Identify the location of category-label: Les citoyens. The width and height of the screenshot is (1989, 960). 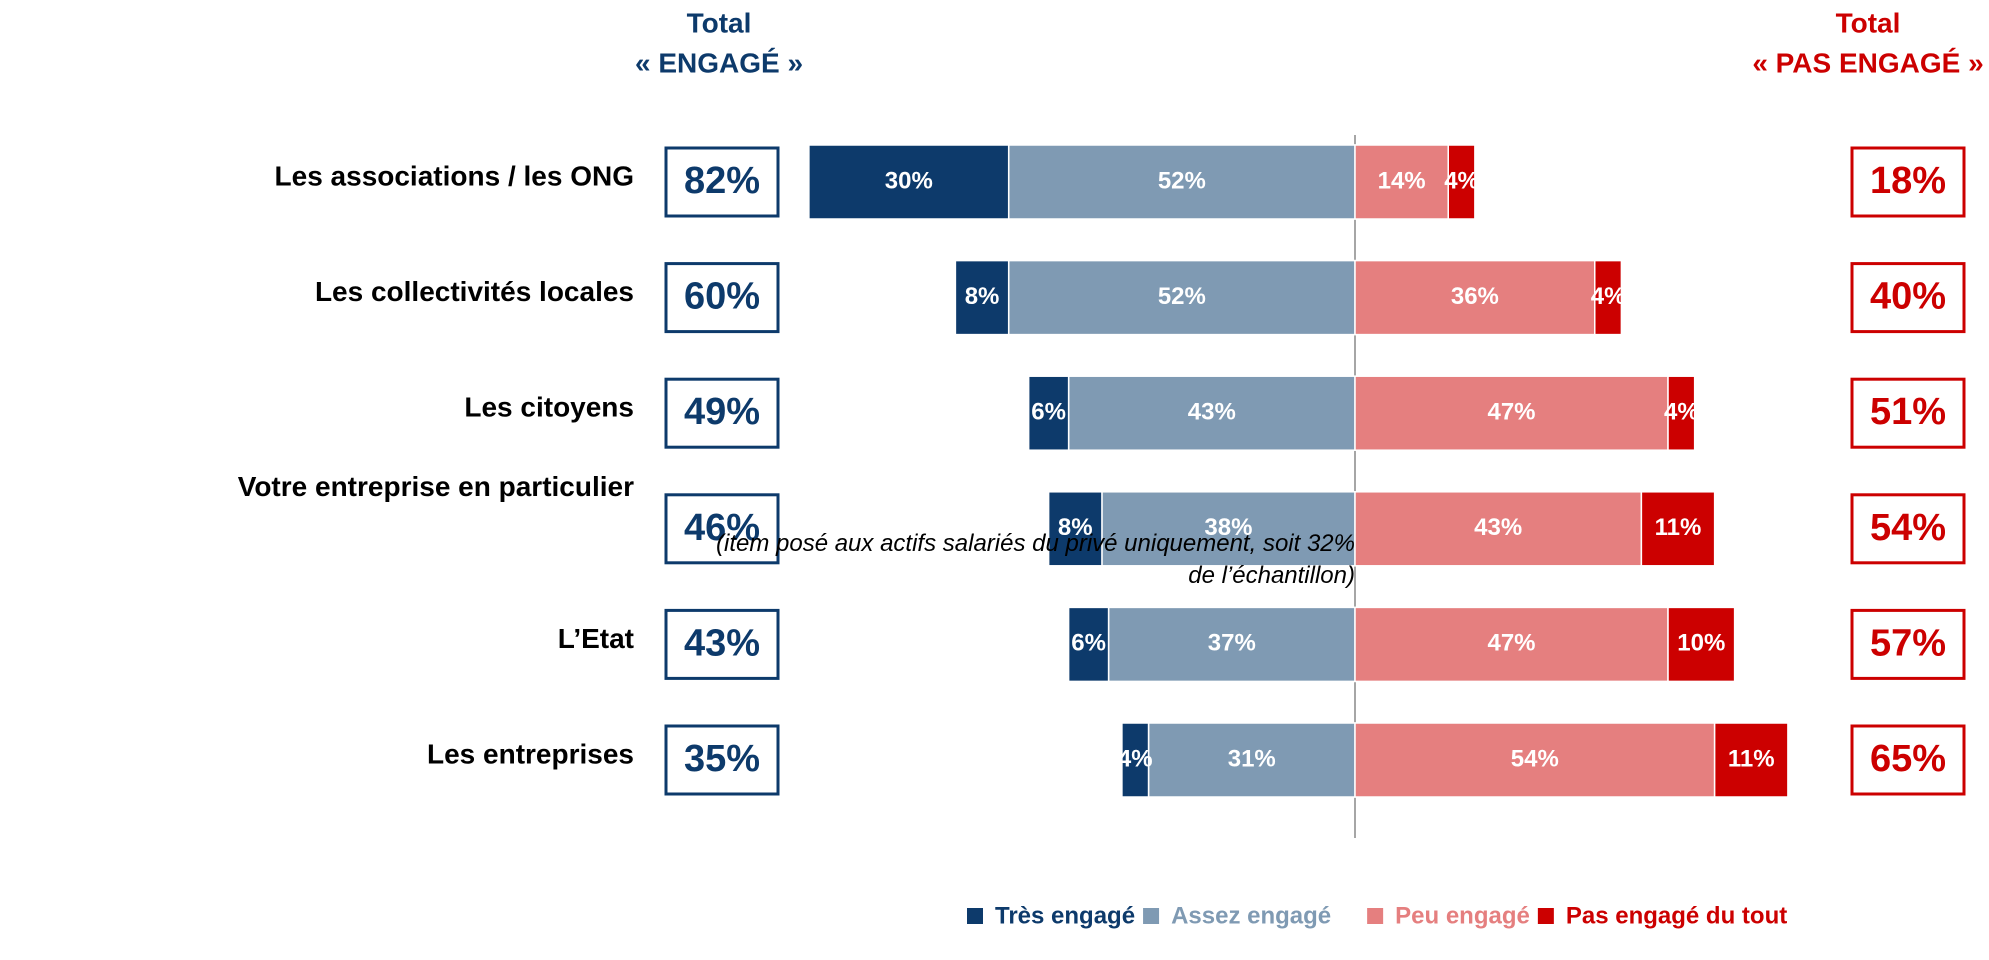
(549, 407).